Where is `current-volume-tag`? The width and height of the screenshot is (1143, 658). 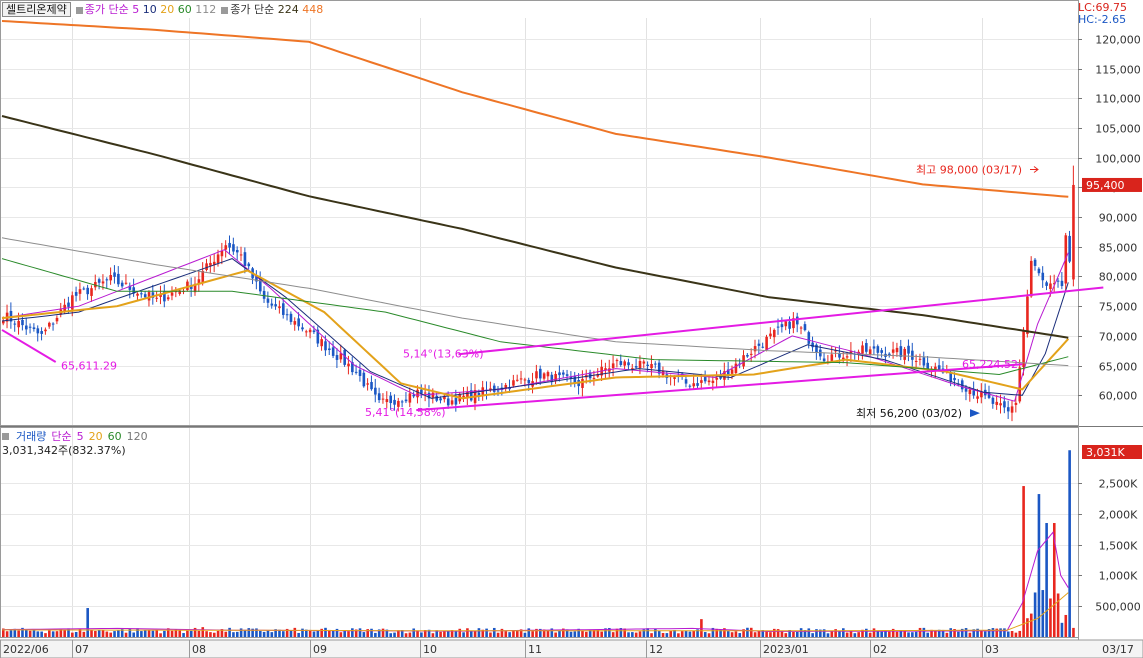
current-volume-tag is located at coordinates (1112, 452).